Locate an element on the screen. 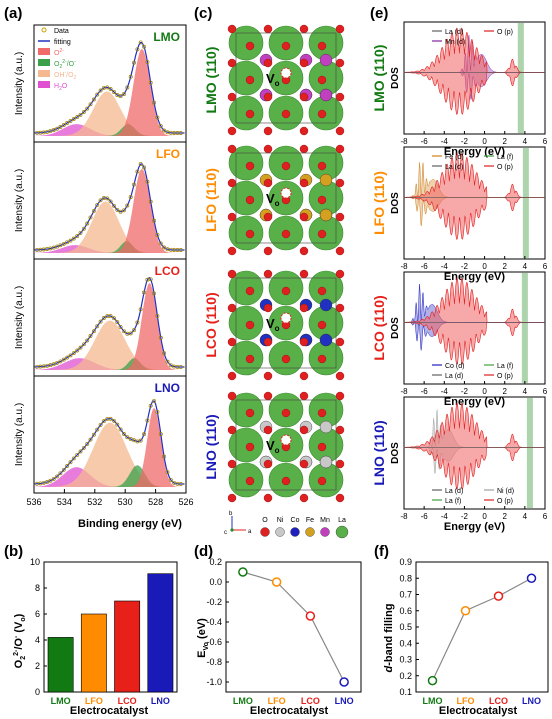 The width and height of the screenshot is (552, 719). legend-marker-data is located at coordinates (44, 30).